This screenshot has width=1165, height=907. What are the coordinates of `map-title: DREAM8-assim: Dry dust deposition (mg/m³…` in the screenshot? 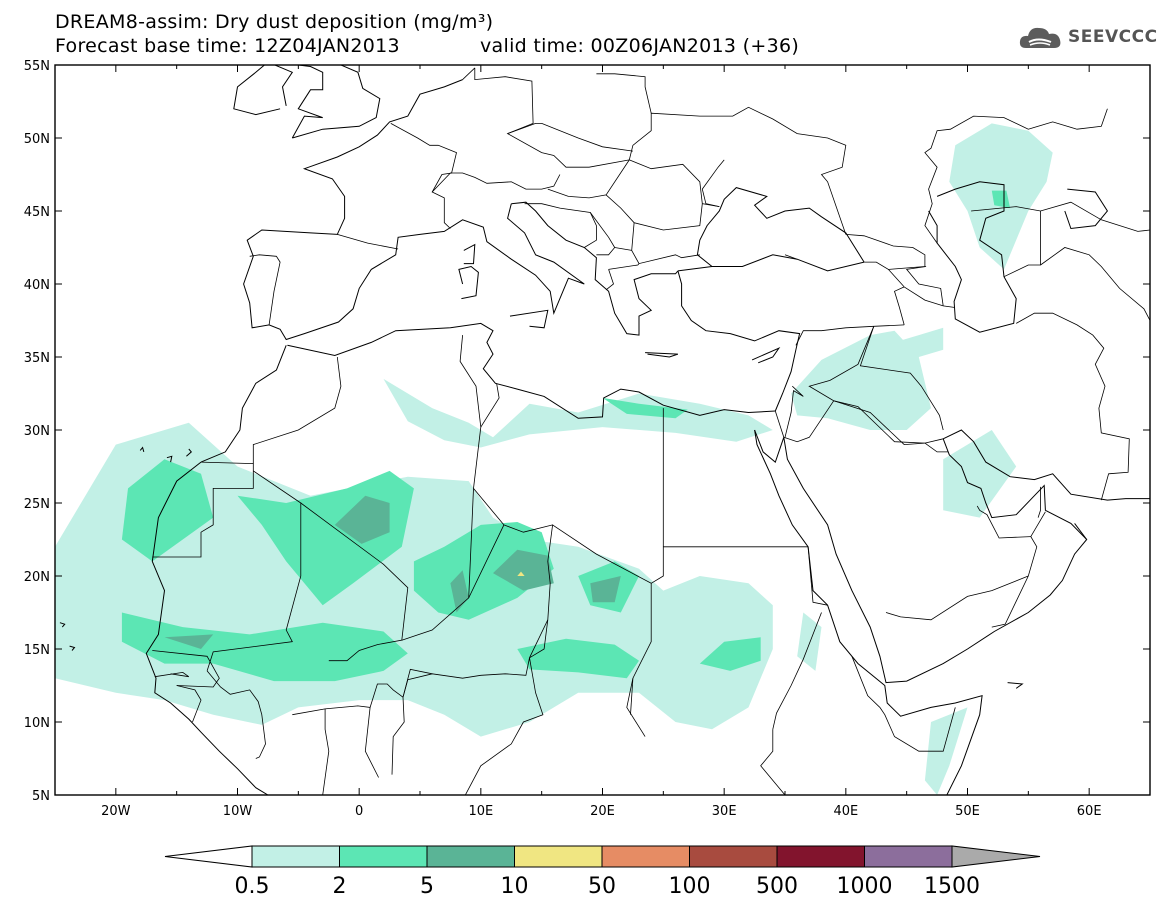 It's located at (274, 22).